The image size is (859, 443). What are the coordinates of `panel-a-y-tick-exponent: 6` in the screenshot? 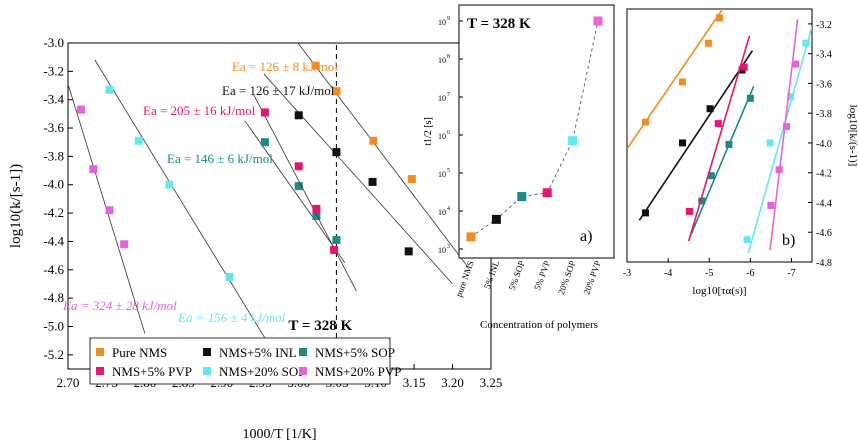 It's located at (448, 133).